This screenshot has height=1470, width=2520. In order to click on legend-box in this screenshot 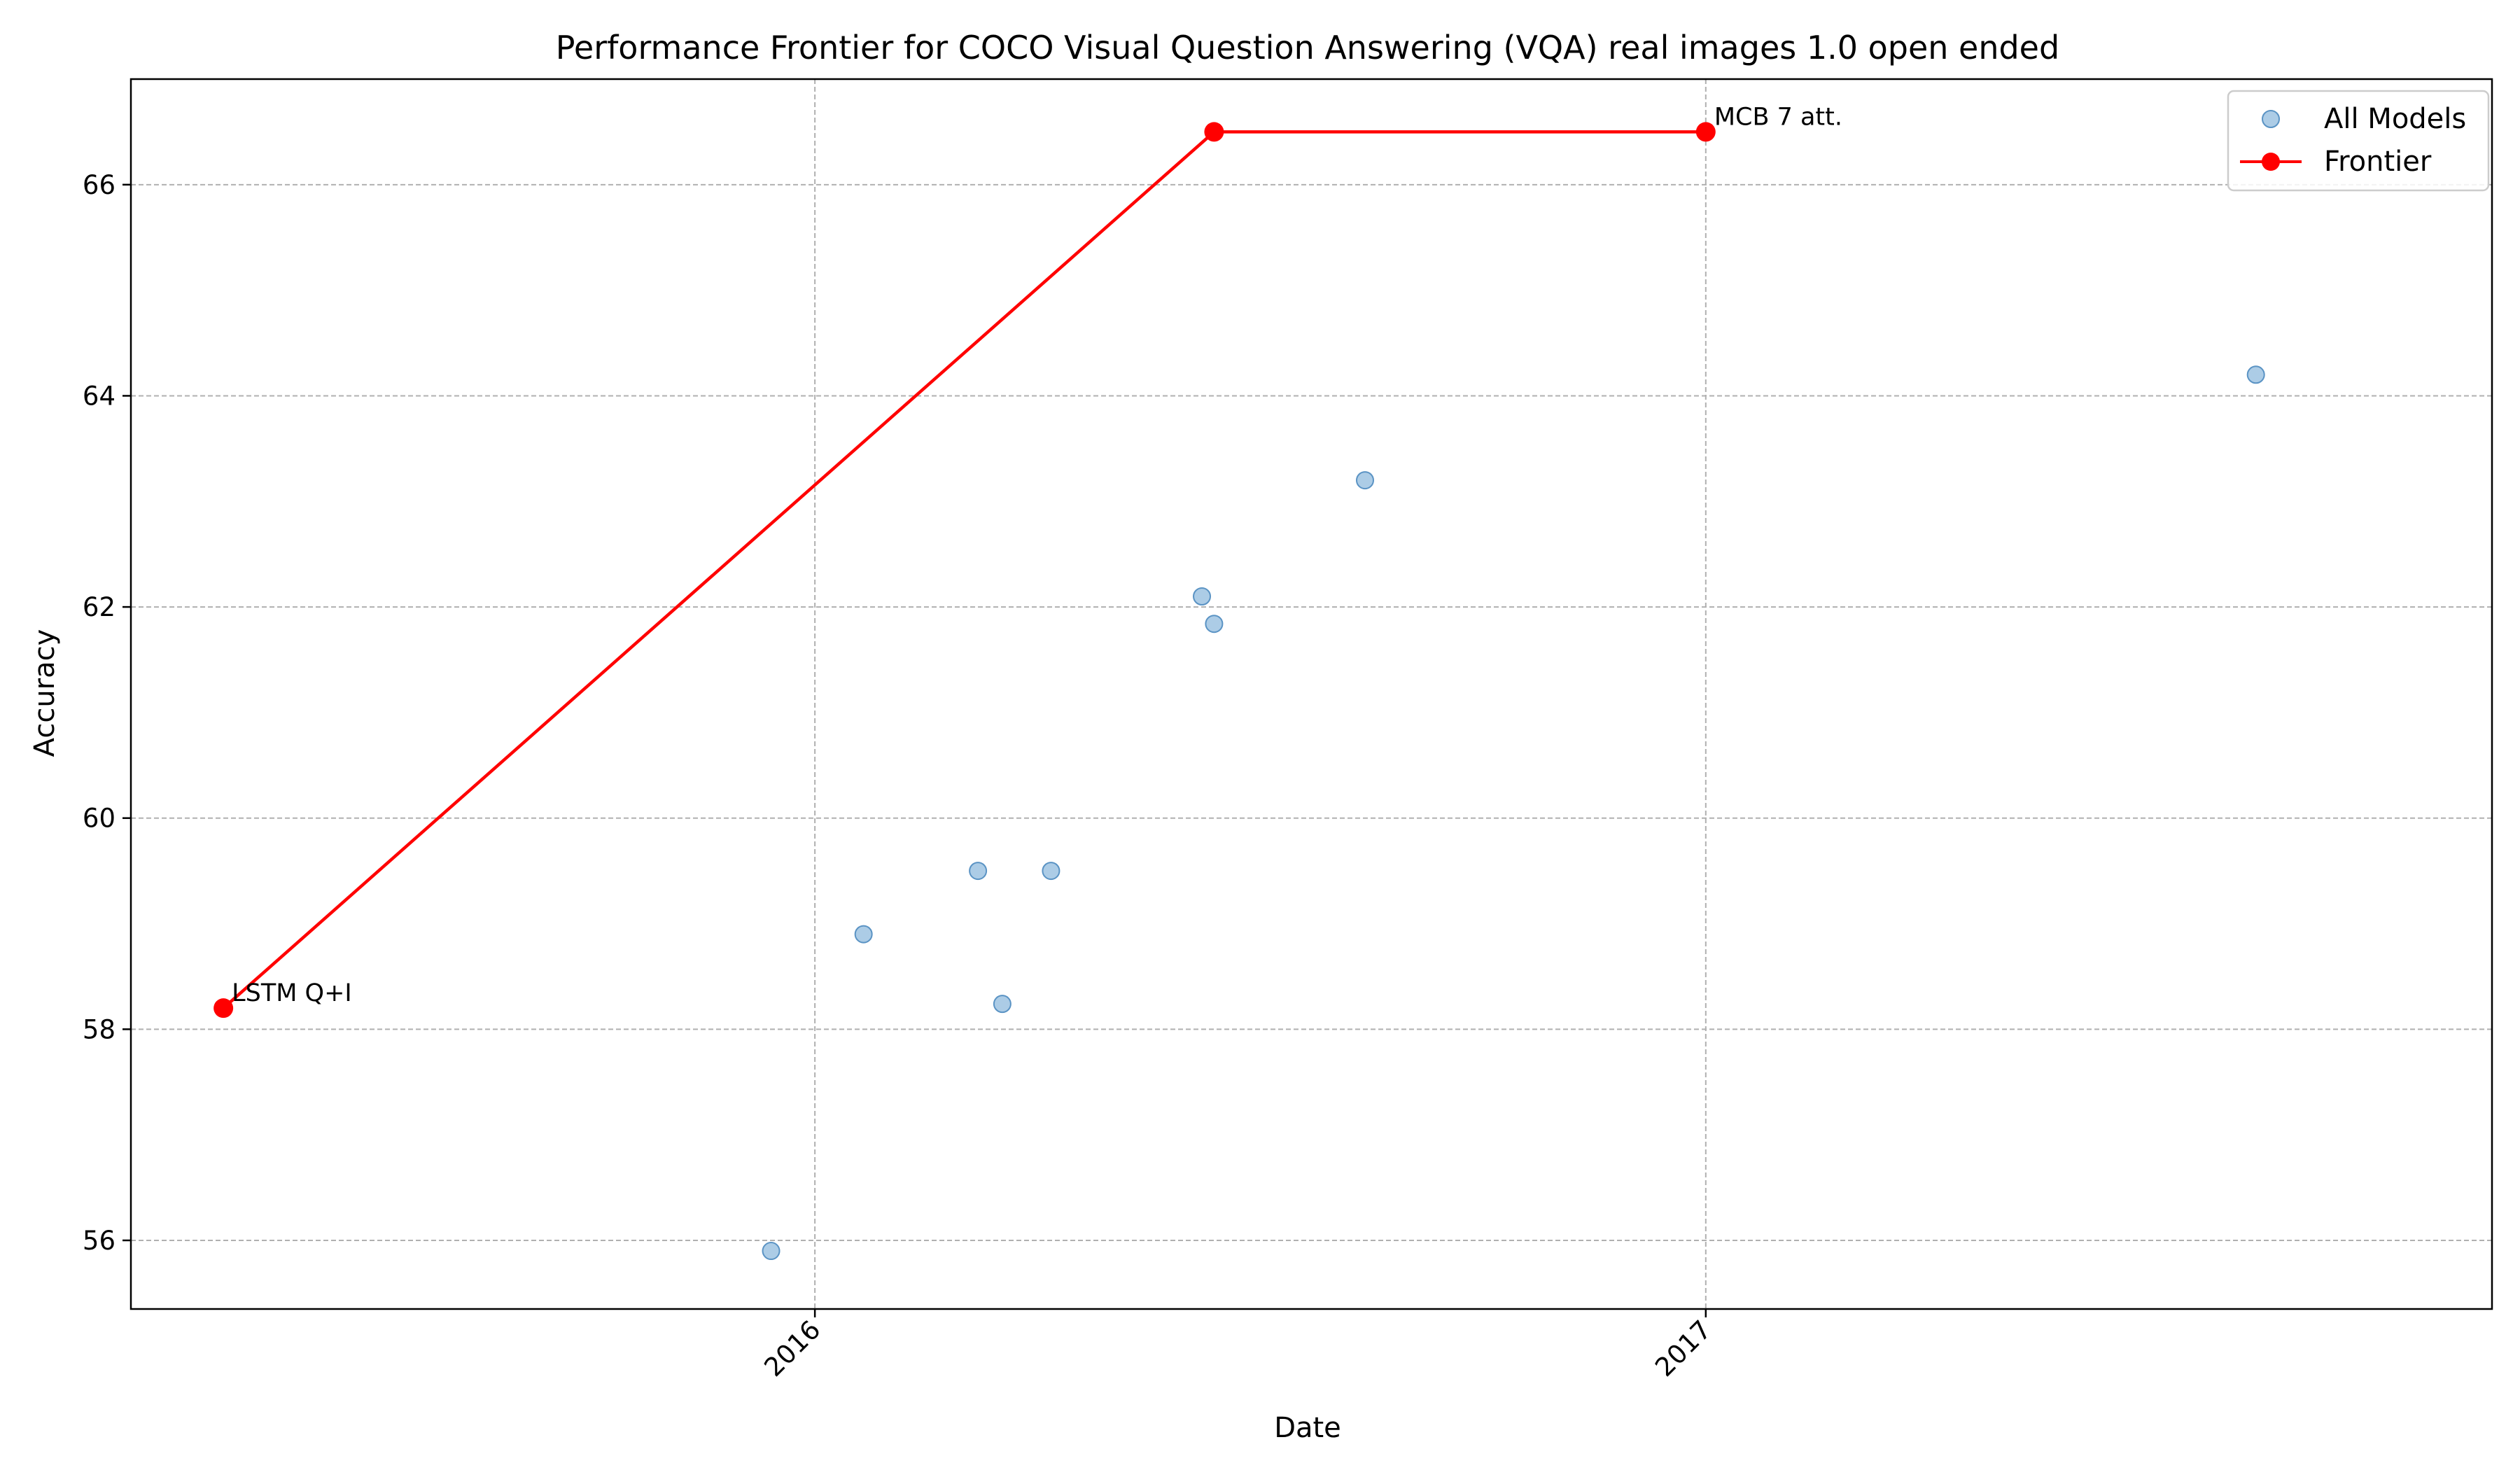, I will do `click(2358, 141)`.